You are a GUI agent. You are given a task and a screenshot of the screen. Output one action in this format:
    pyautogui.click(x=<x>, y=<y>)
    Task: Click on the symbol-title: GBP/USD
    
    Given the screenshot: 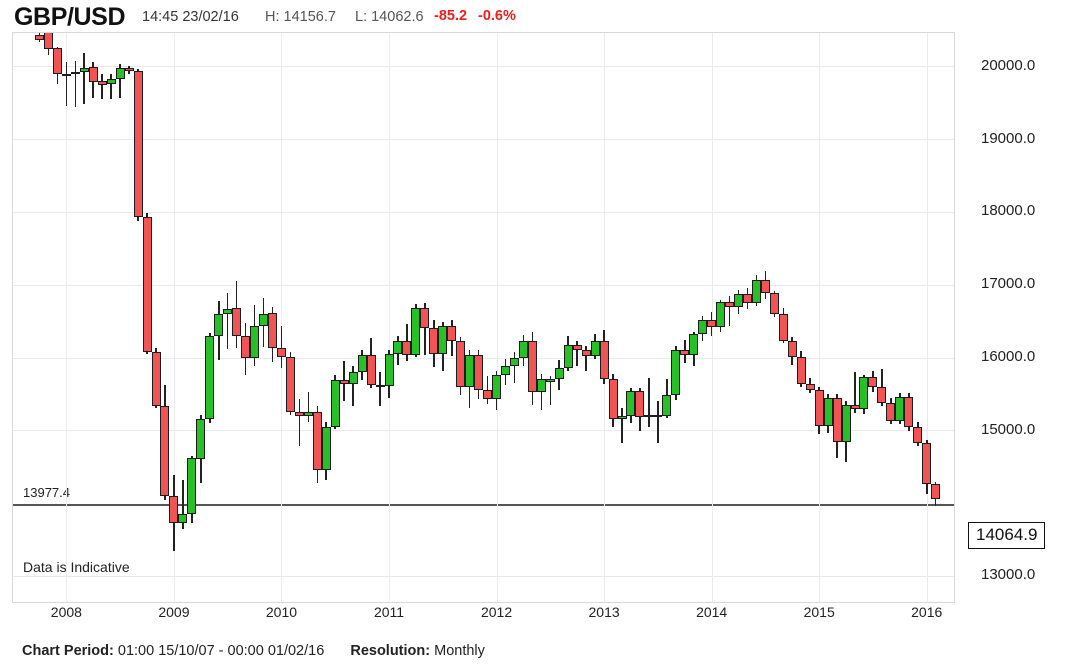 What is the action you would take?
    pyautogui.click(x=70, y=17)
    